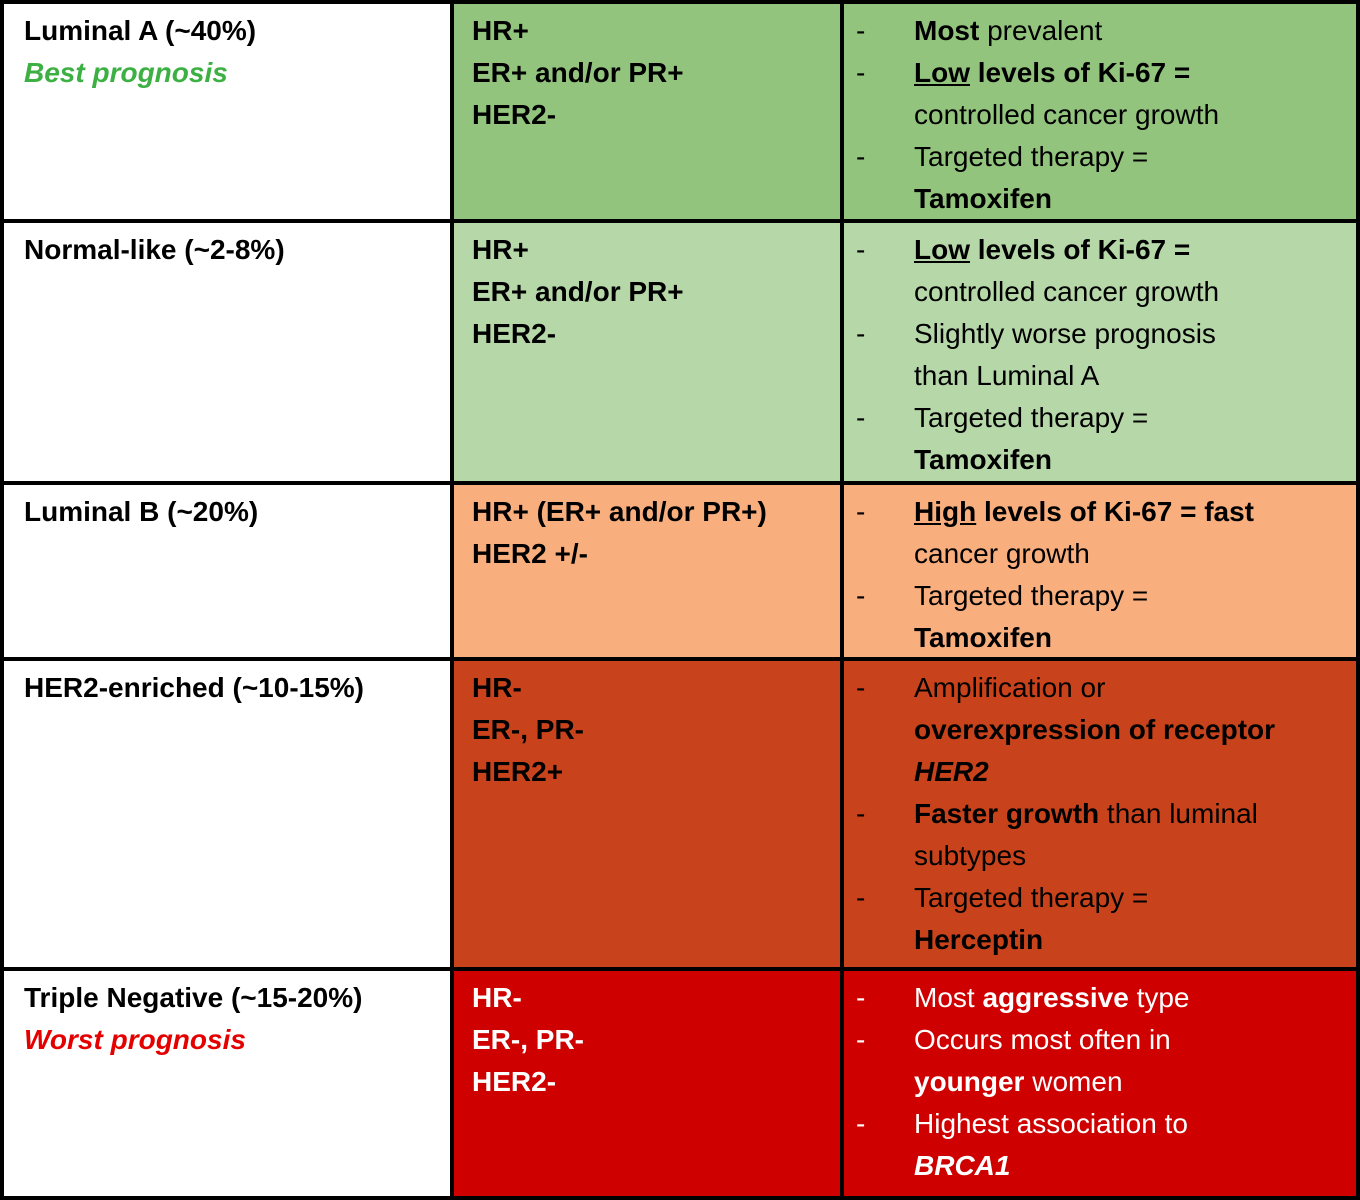  I want to click on bullet-item: - Most prevalent, so click(1103, 31).